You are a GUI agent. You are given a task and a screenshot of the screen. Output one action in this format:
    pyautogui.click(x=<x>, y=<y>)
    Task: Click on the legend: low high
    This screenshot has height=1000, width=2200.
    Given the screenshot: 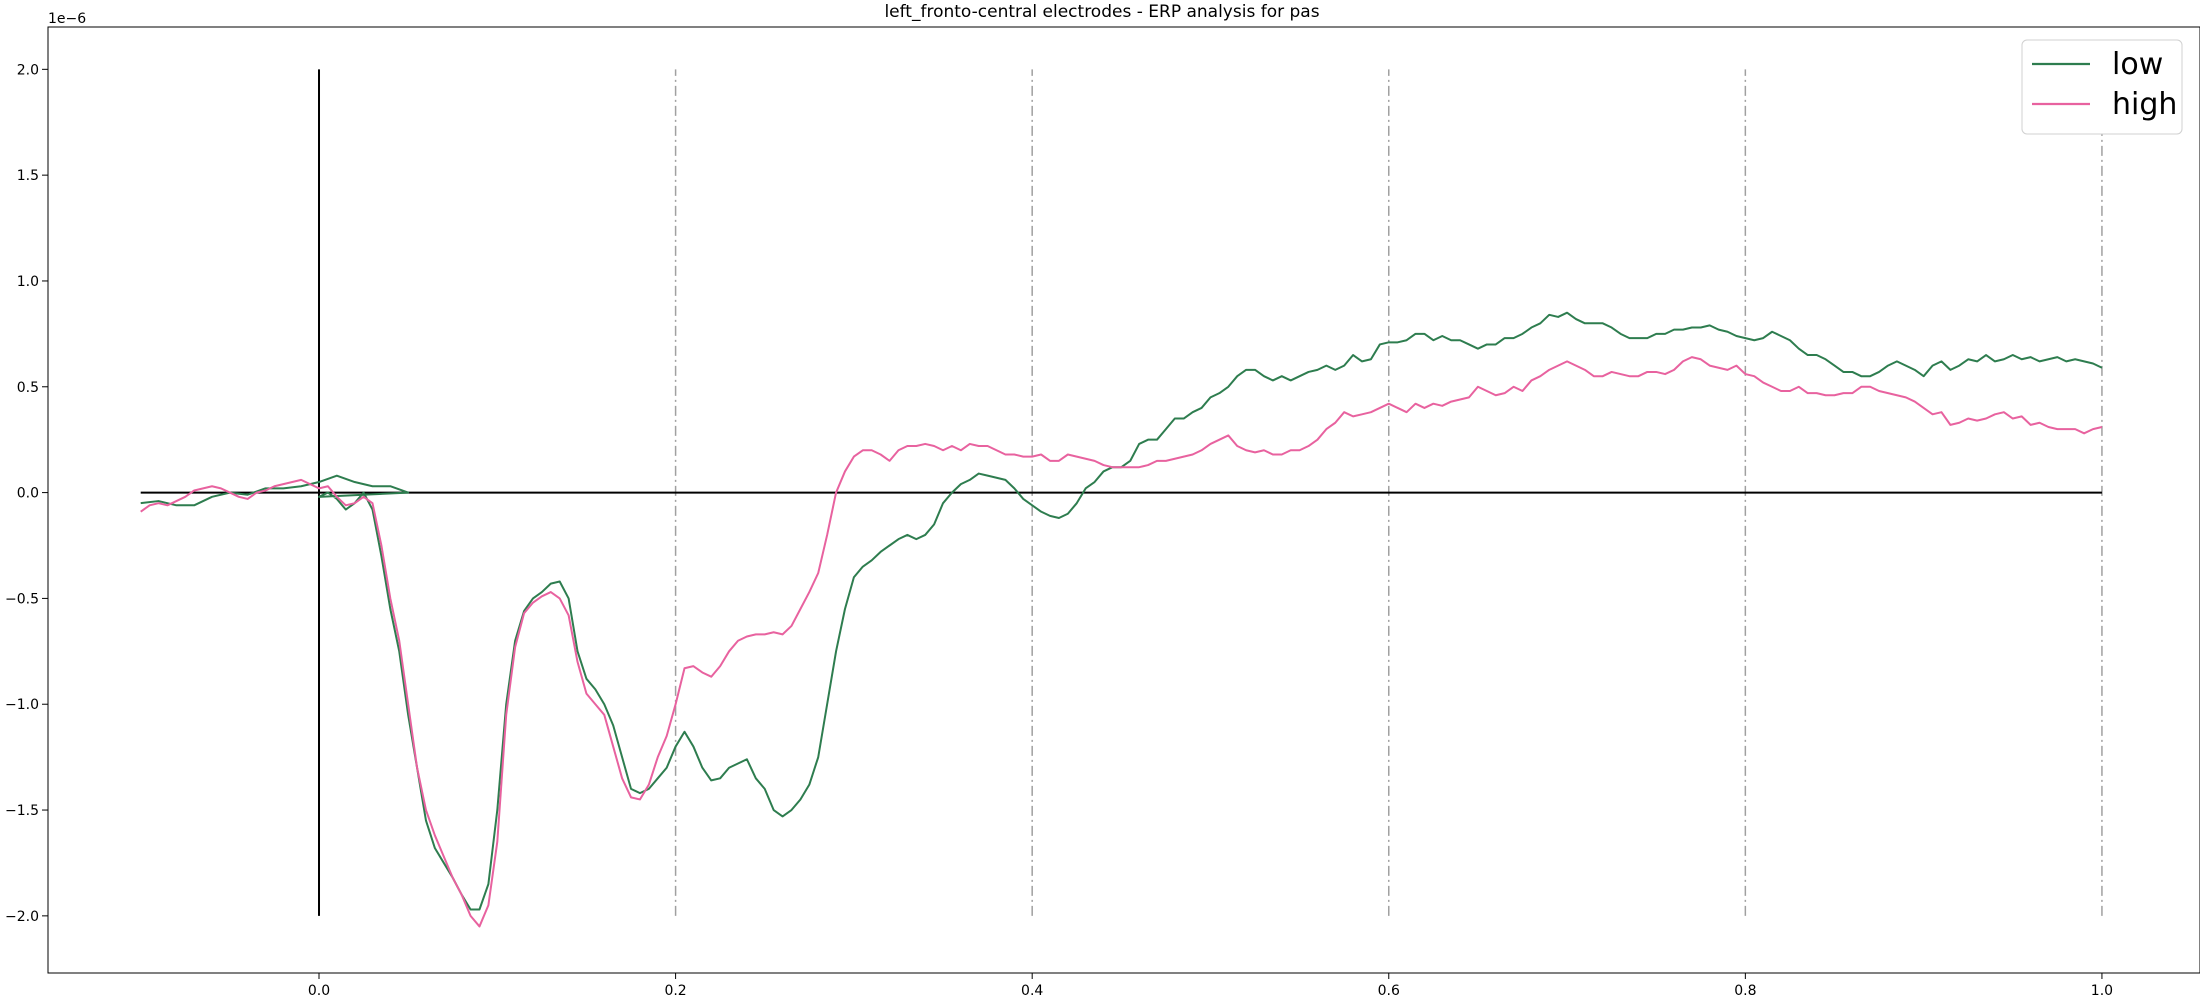 What is the action you would take?
    pyautogui.click(x=2102, y=87)
    